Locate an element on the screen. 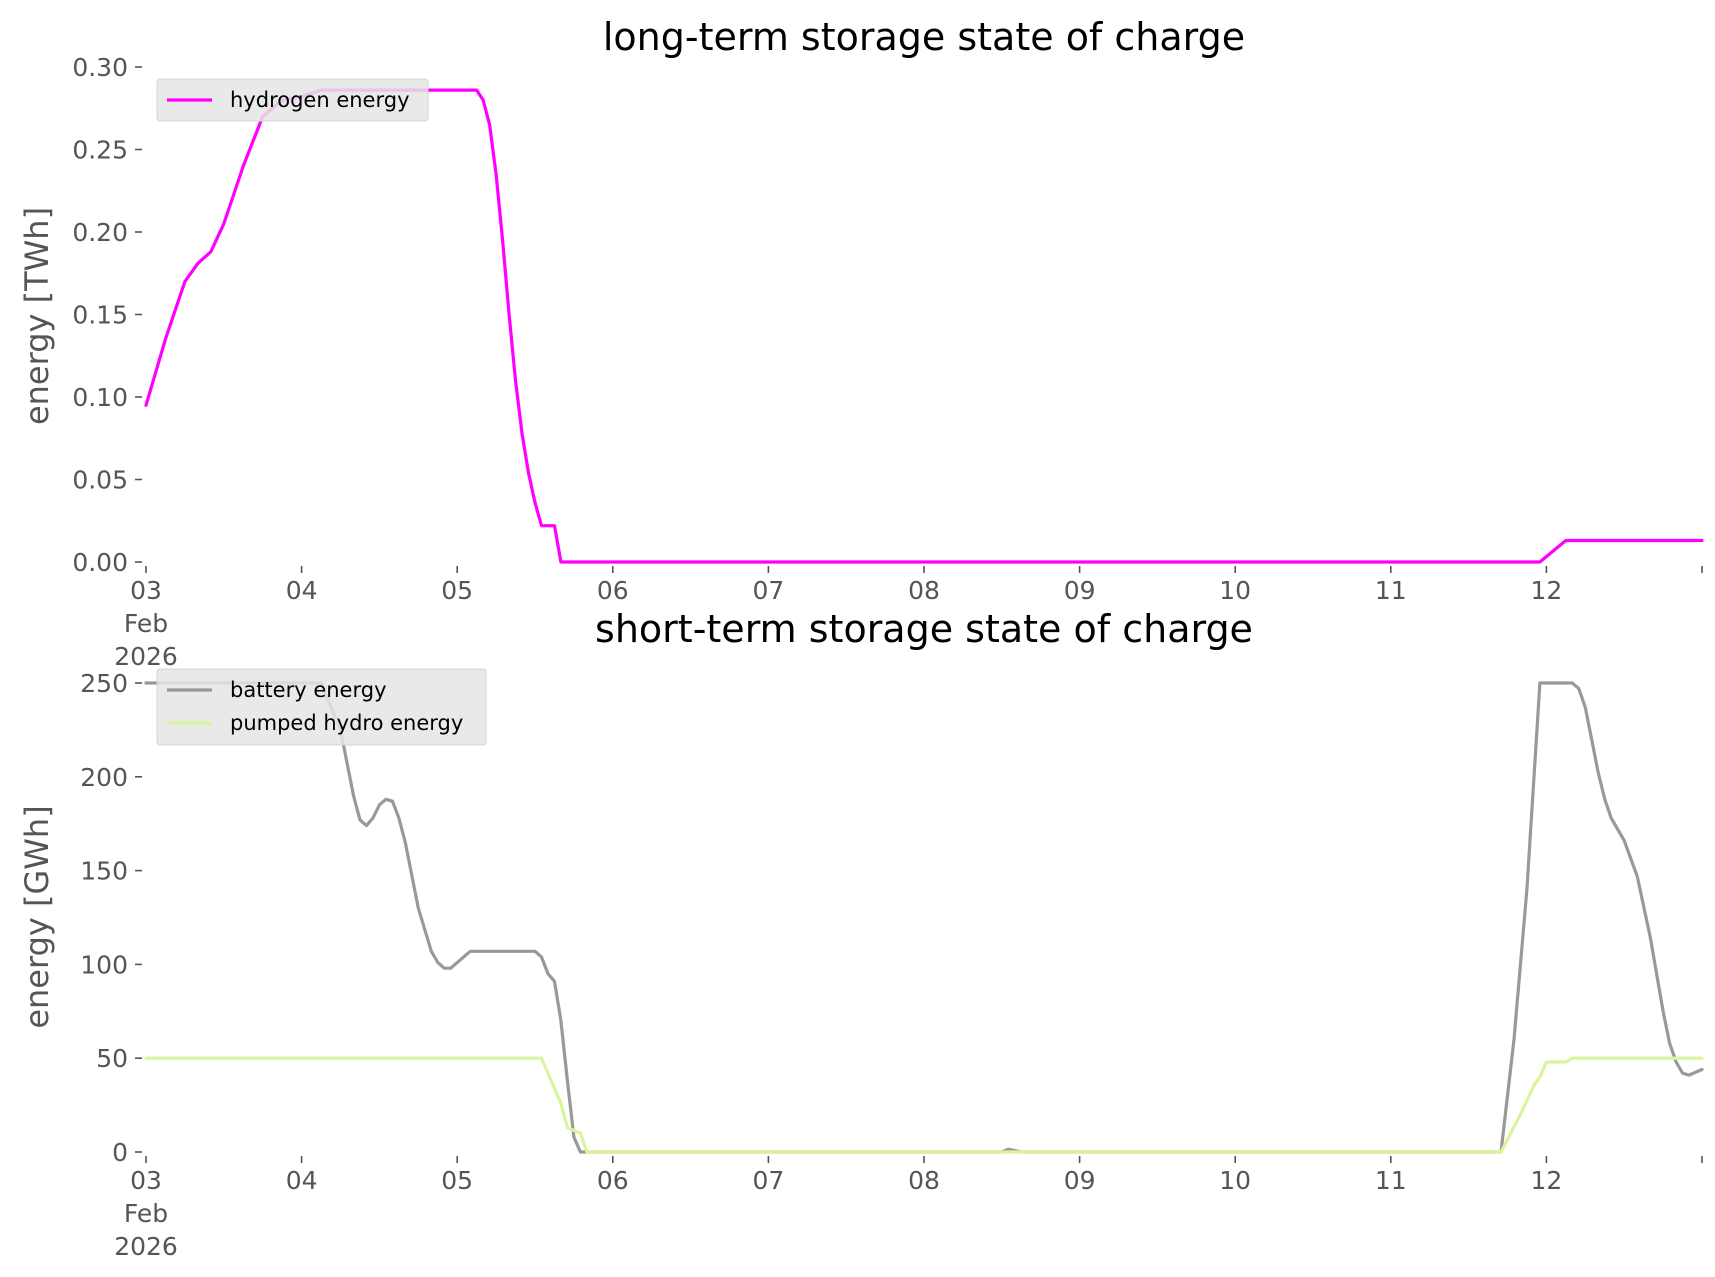 This screenshot has width=1715, height=1277. y-tick-label: 0.05 is located at coordinates (100, 480).